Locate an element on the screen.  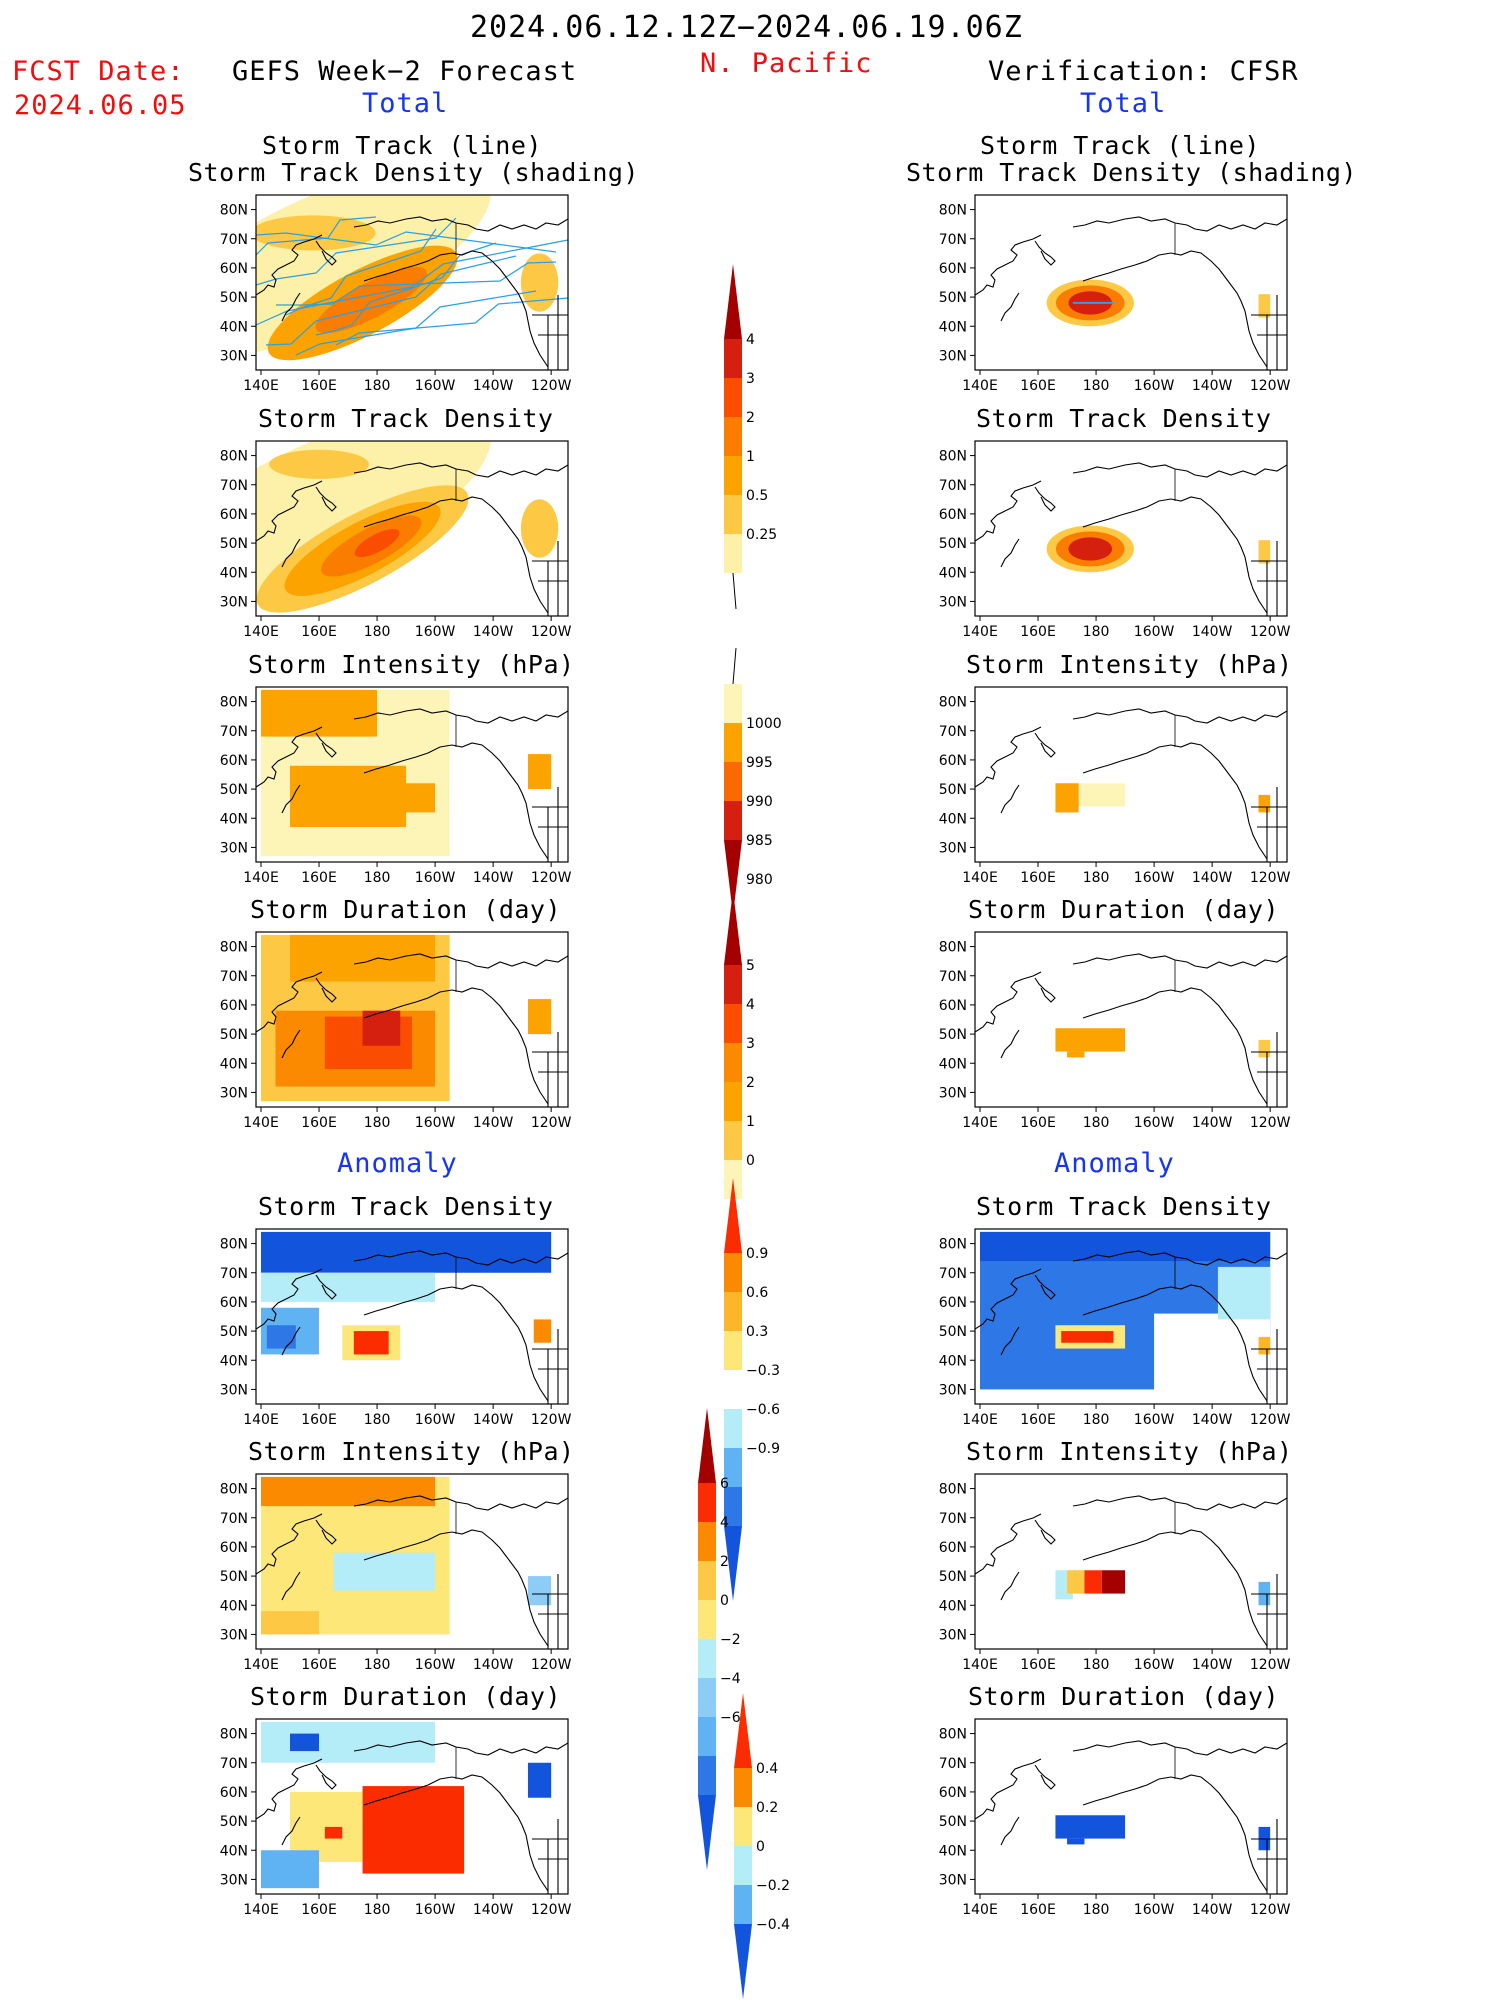
right-density-title: Storm Track Density is located at coordinates (1124, 418).